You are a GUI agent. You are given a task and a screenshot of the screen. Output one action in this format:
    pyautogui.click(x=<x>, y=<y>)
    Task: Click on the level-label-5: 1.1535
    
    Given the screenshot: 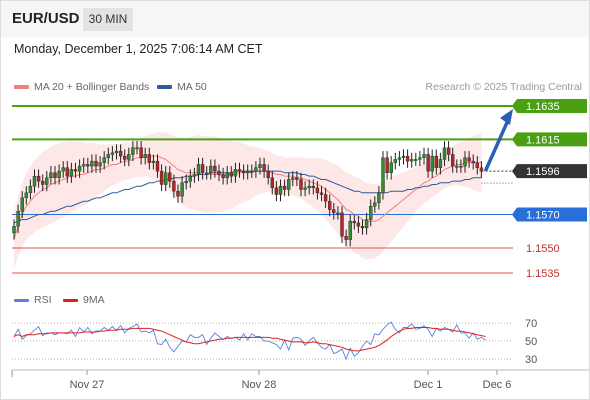 What is the action you would take?
    pyautogui.click(x=543, y=274)
    